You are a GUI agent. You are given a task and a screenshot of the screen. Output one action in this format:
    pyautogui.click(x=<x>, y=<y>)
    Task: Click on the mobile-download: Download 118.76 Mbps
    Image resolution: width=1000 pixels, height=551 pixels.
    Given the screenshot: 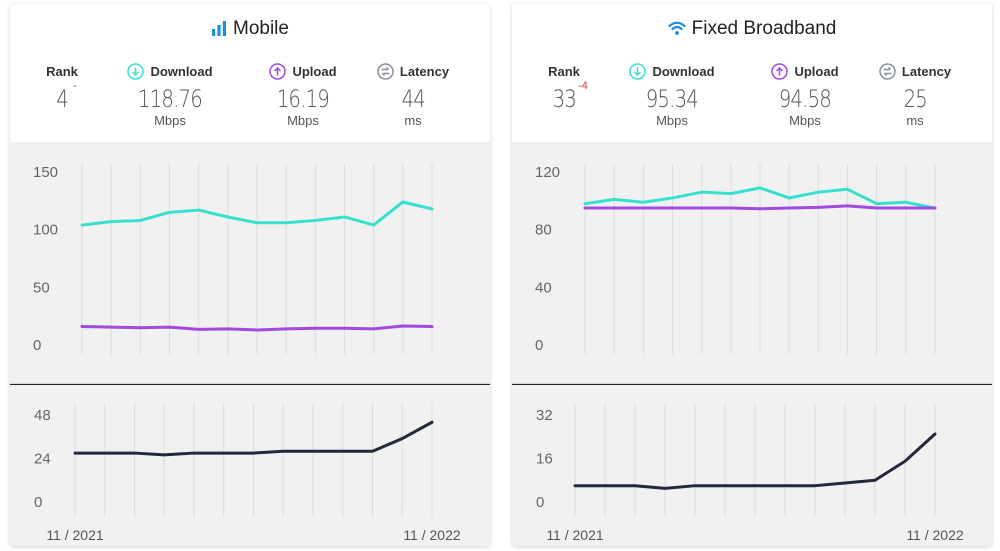 What is the action you would take?
    pyautogui.click(x=170, y=95)
    